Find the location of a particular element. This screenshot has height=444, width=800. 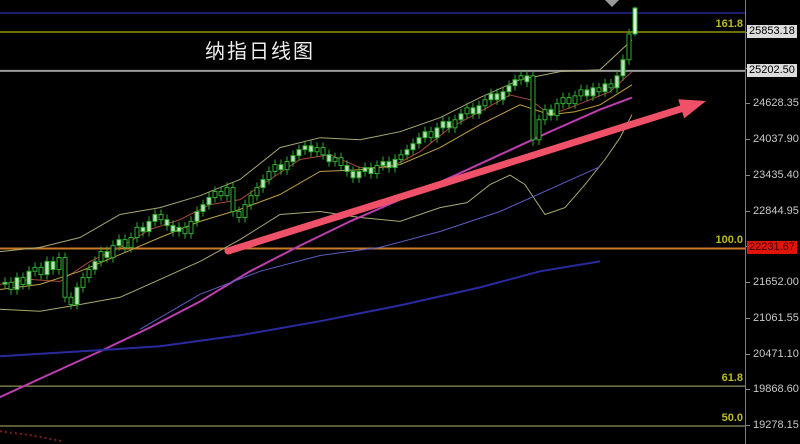

price-tick-label: 21061.55 is located at coordinates (776, 317).